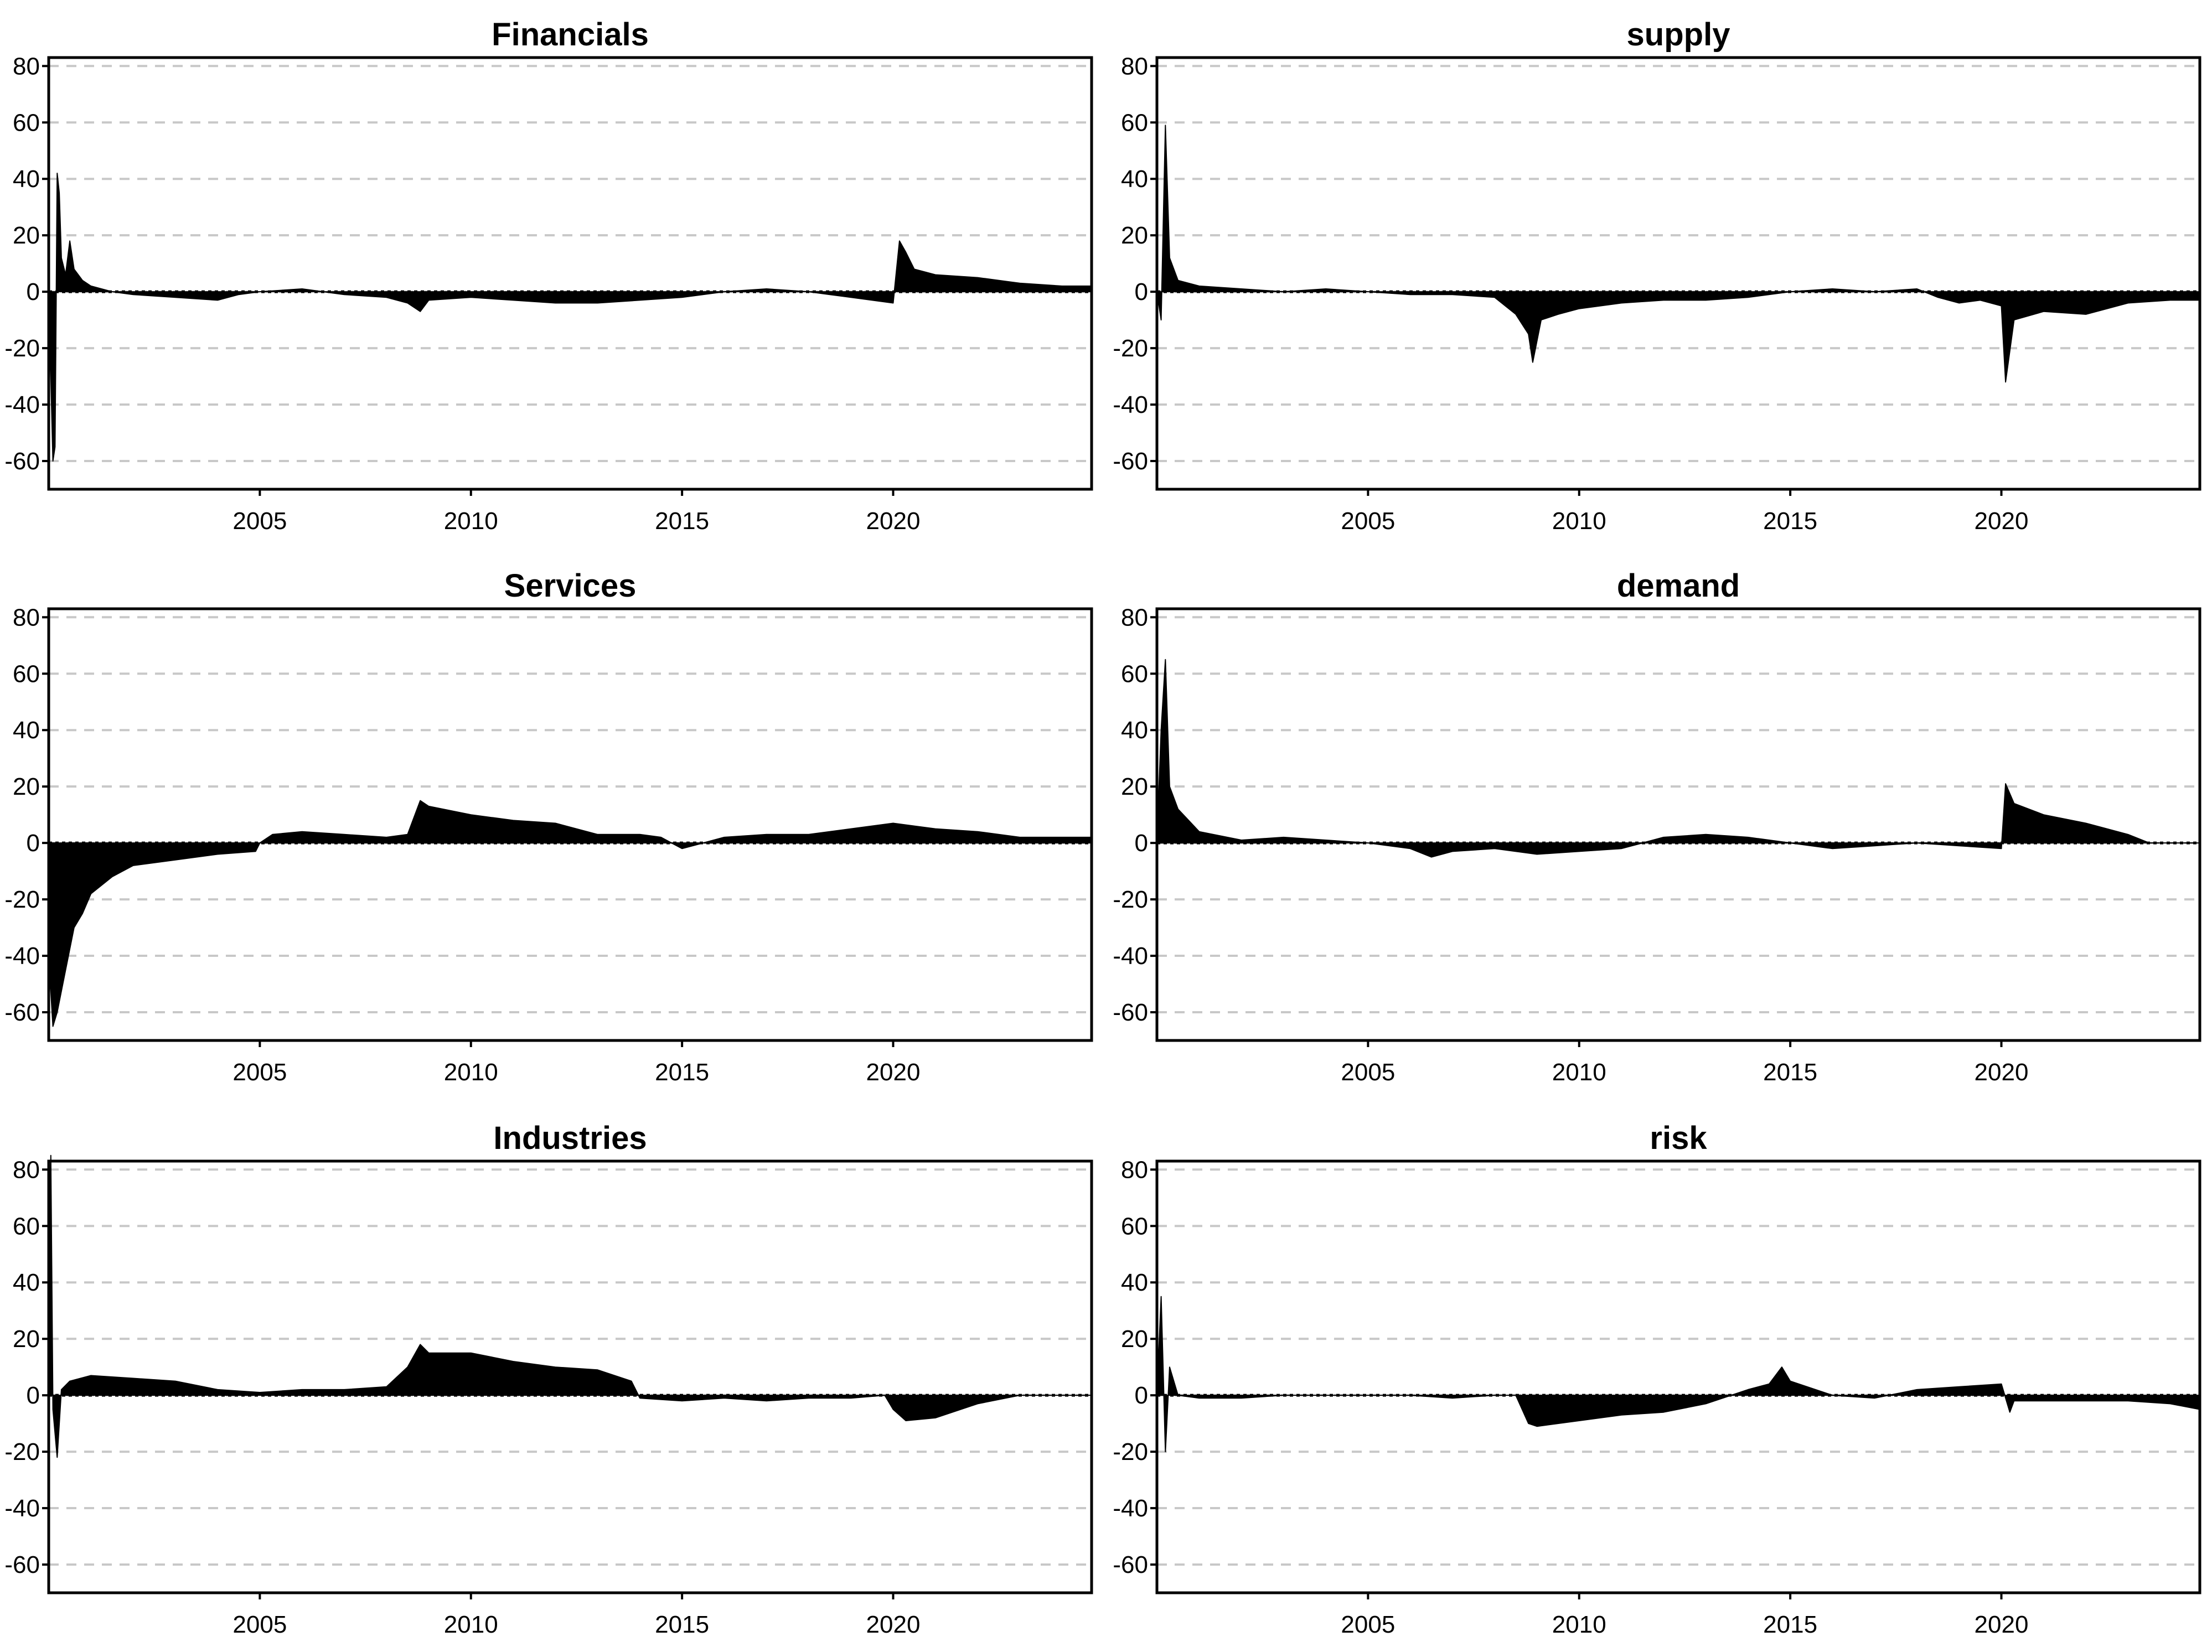 This screenshot has height=1652, width=2212. I want to click on panel-title: demand, so click(1678, 586).